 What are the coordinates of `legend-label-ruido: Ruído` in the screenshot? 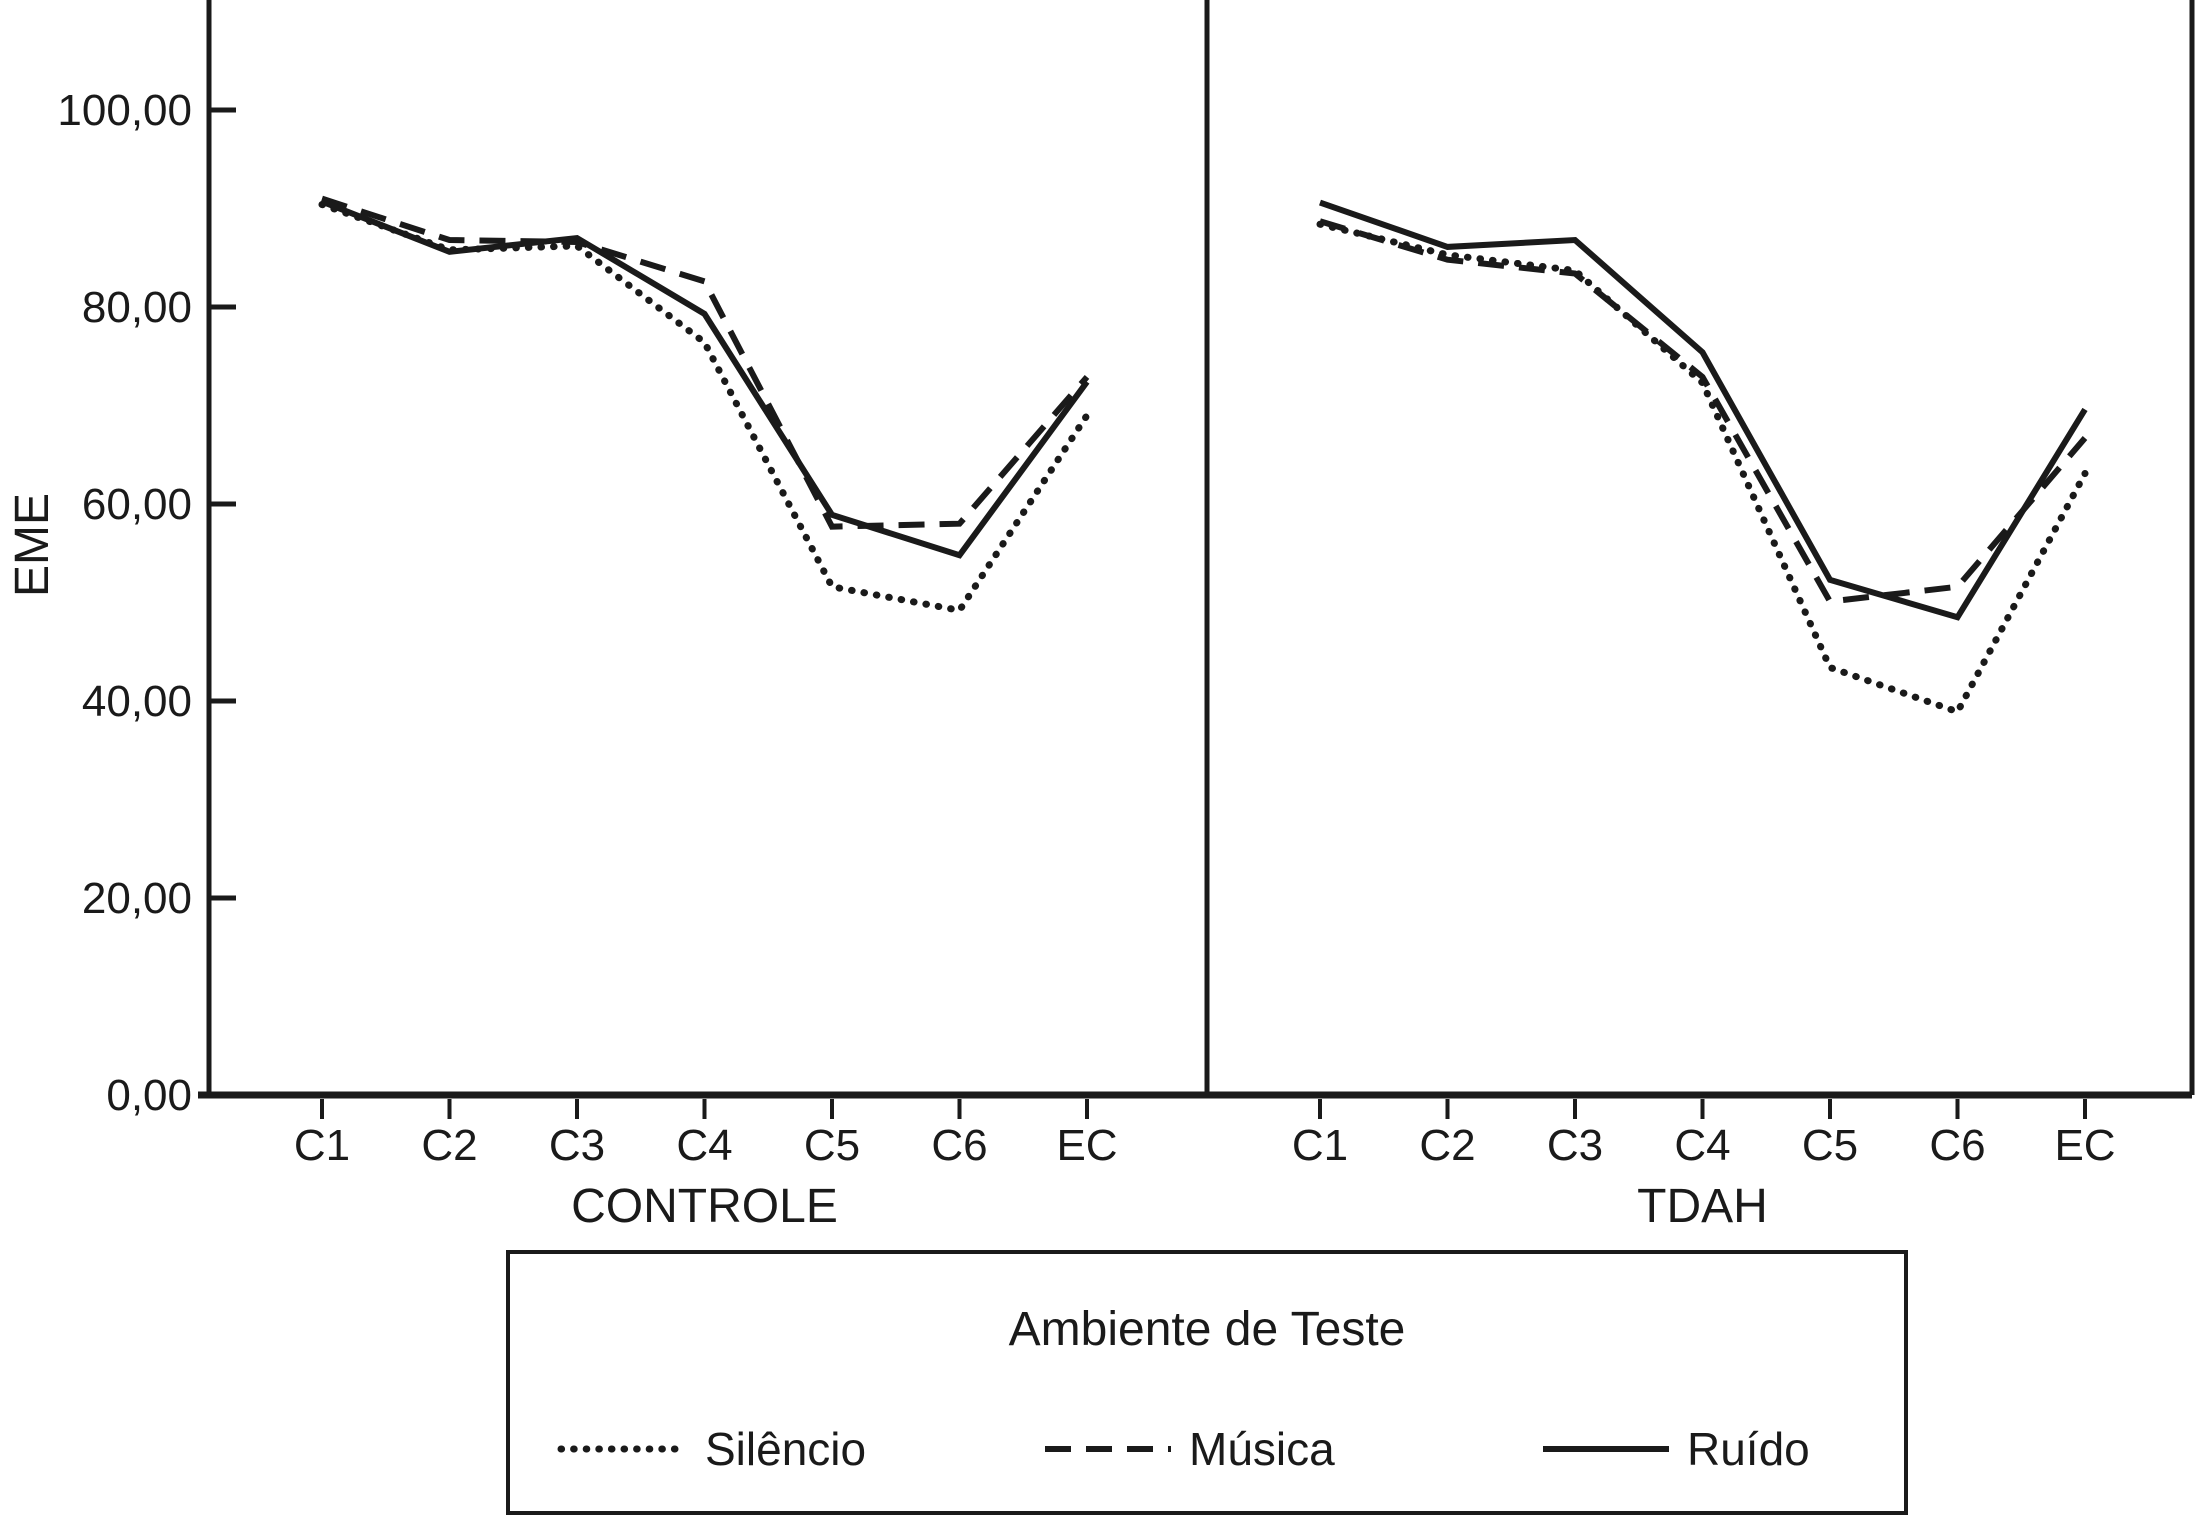 It's located at (1748, 1449).